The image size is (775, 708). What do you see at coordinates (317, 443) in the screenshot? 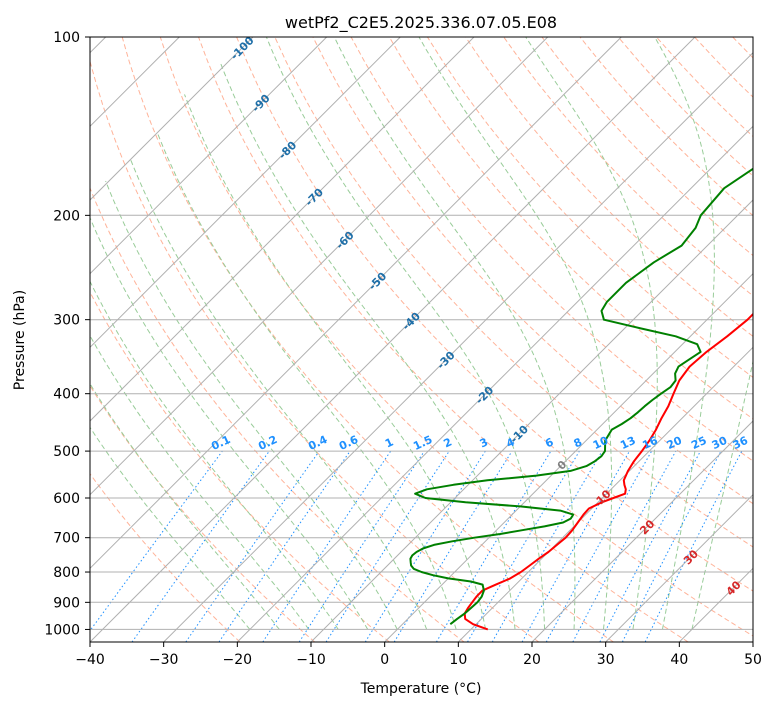
I see `mixing-ratio-label: 0.4` at bounding box center [317, 443].